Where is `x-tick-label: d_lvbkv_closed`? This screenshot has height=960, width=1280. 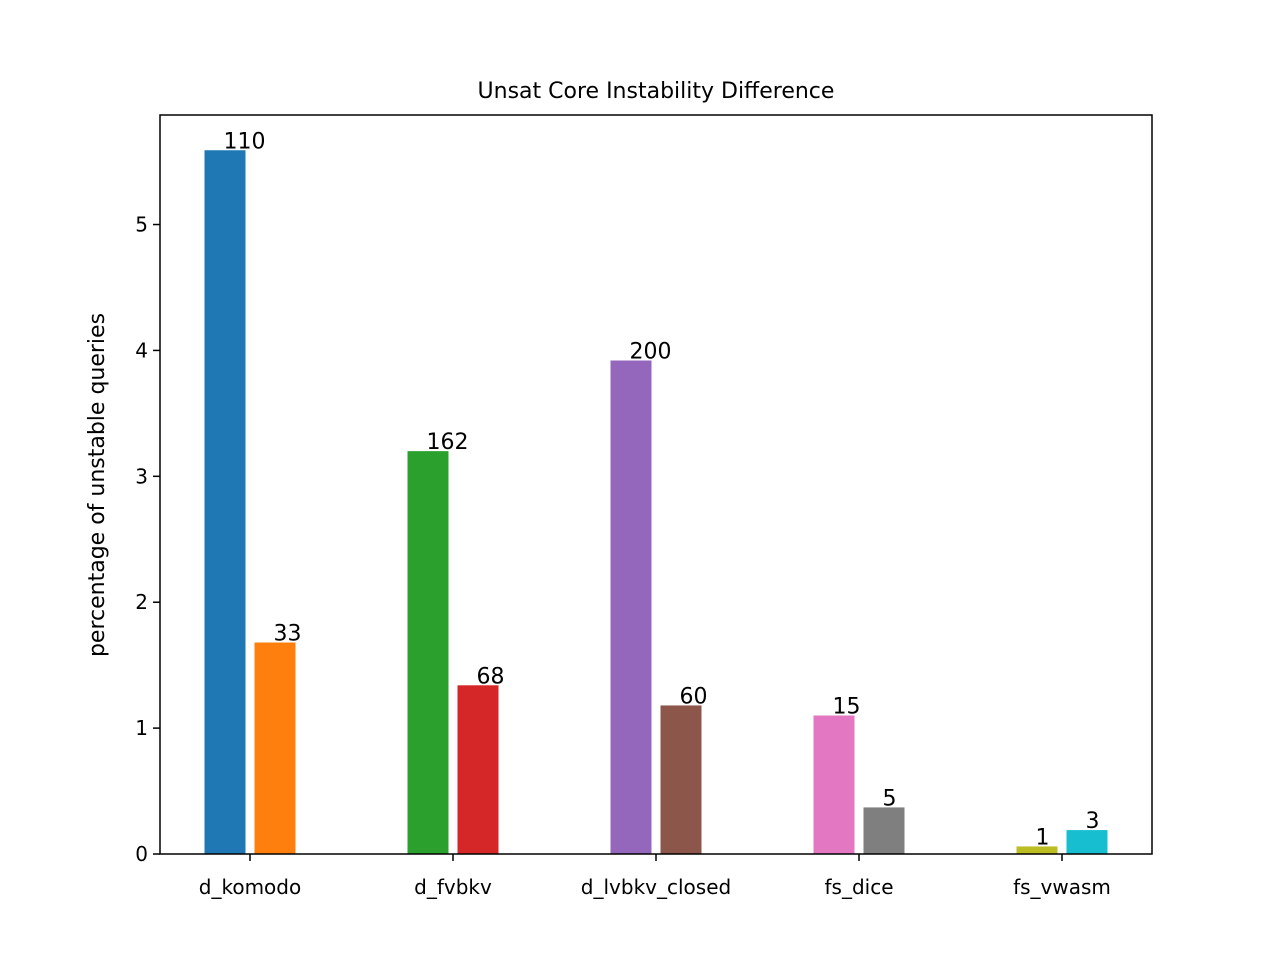 x-tick-label: d_lvbkv_closed is located at coordinates (656, 887).